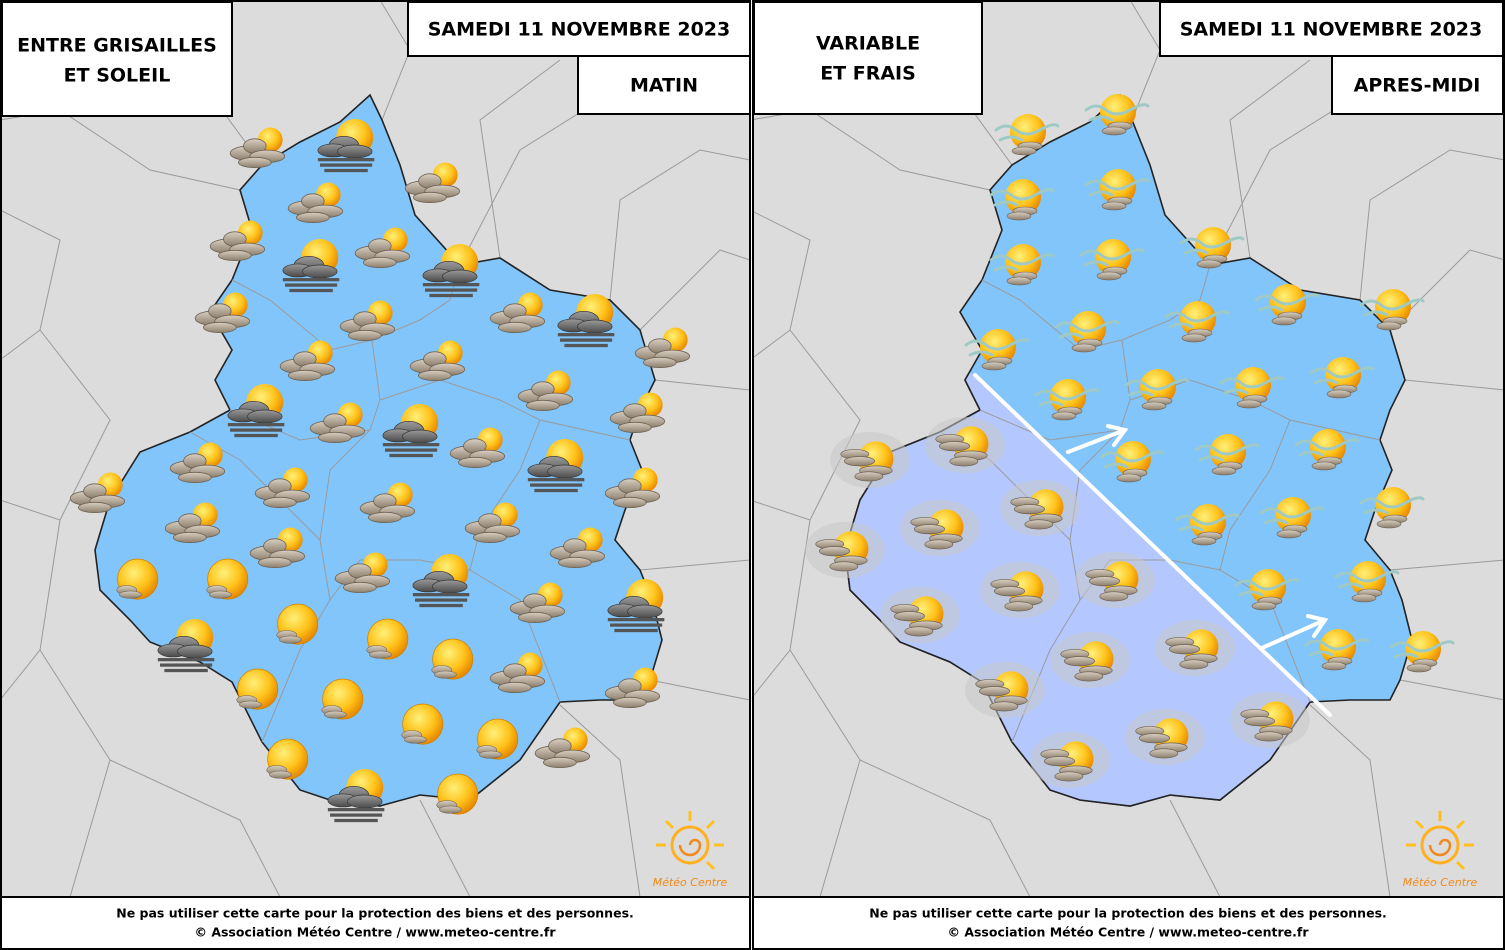 This screenshot has height=950, width=1505. I want to click on period: MATIN, so click(664, 86).